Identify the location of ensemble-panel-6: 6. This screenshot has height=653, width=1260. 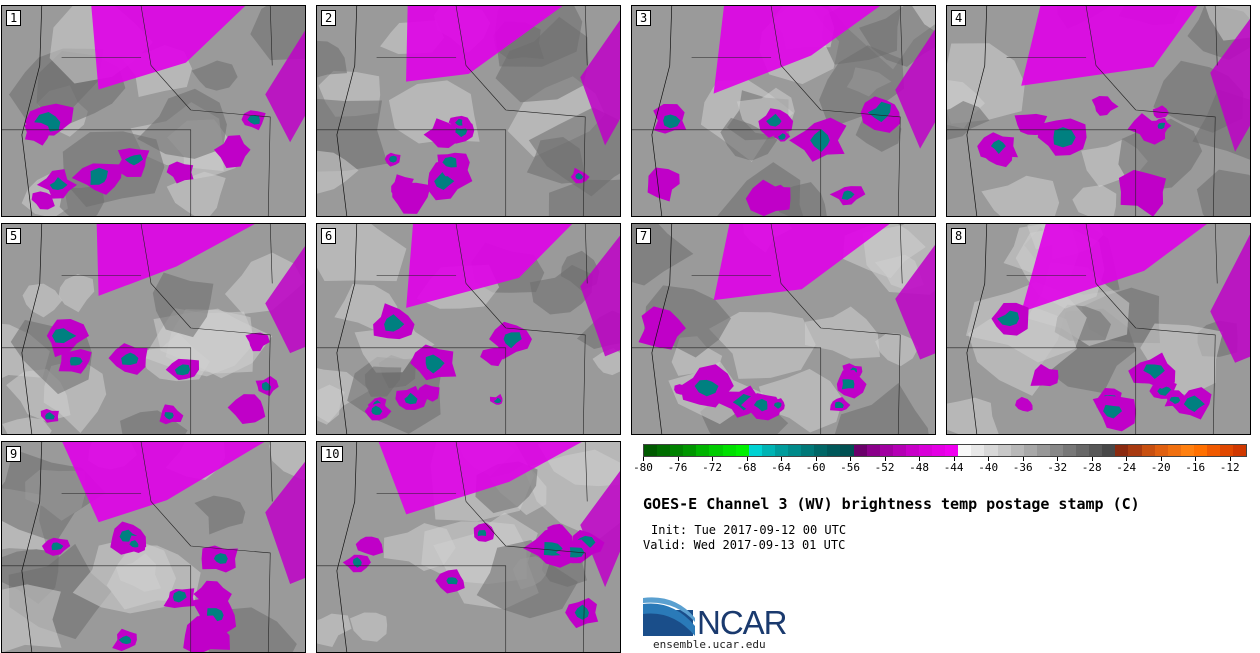
(468, 329).